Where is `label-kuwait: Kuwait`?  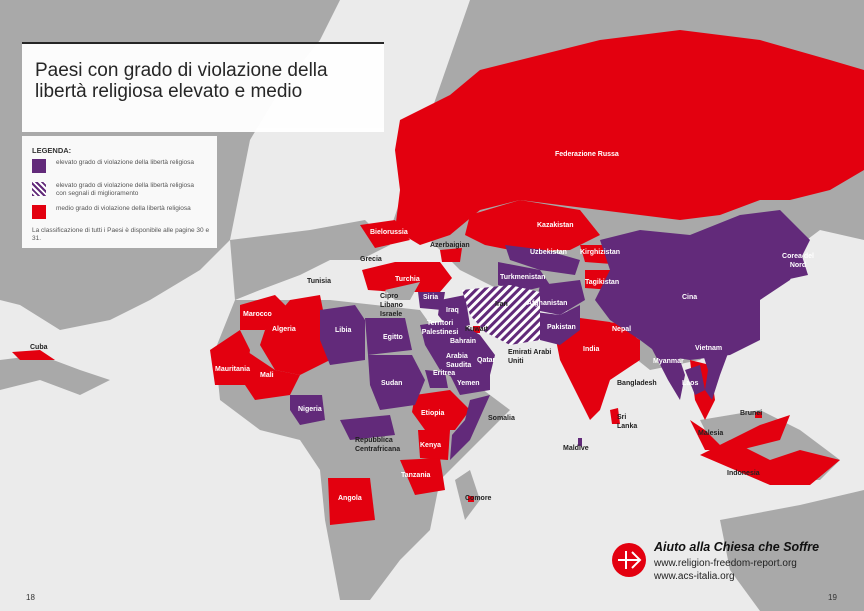 label-kuwait: Kuwait is located at coordinates (476, 329).